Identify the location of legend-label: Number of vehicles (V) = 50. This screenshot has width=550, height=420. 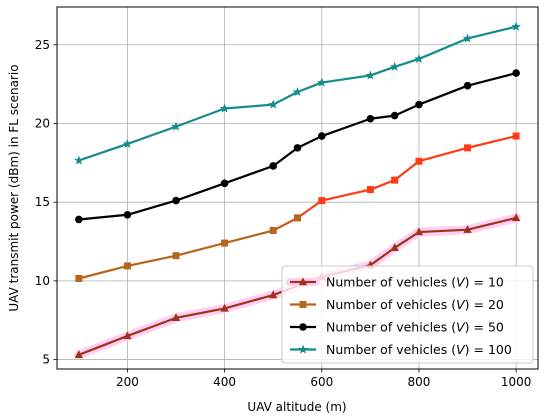
(415, 327).